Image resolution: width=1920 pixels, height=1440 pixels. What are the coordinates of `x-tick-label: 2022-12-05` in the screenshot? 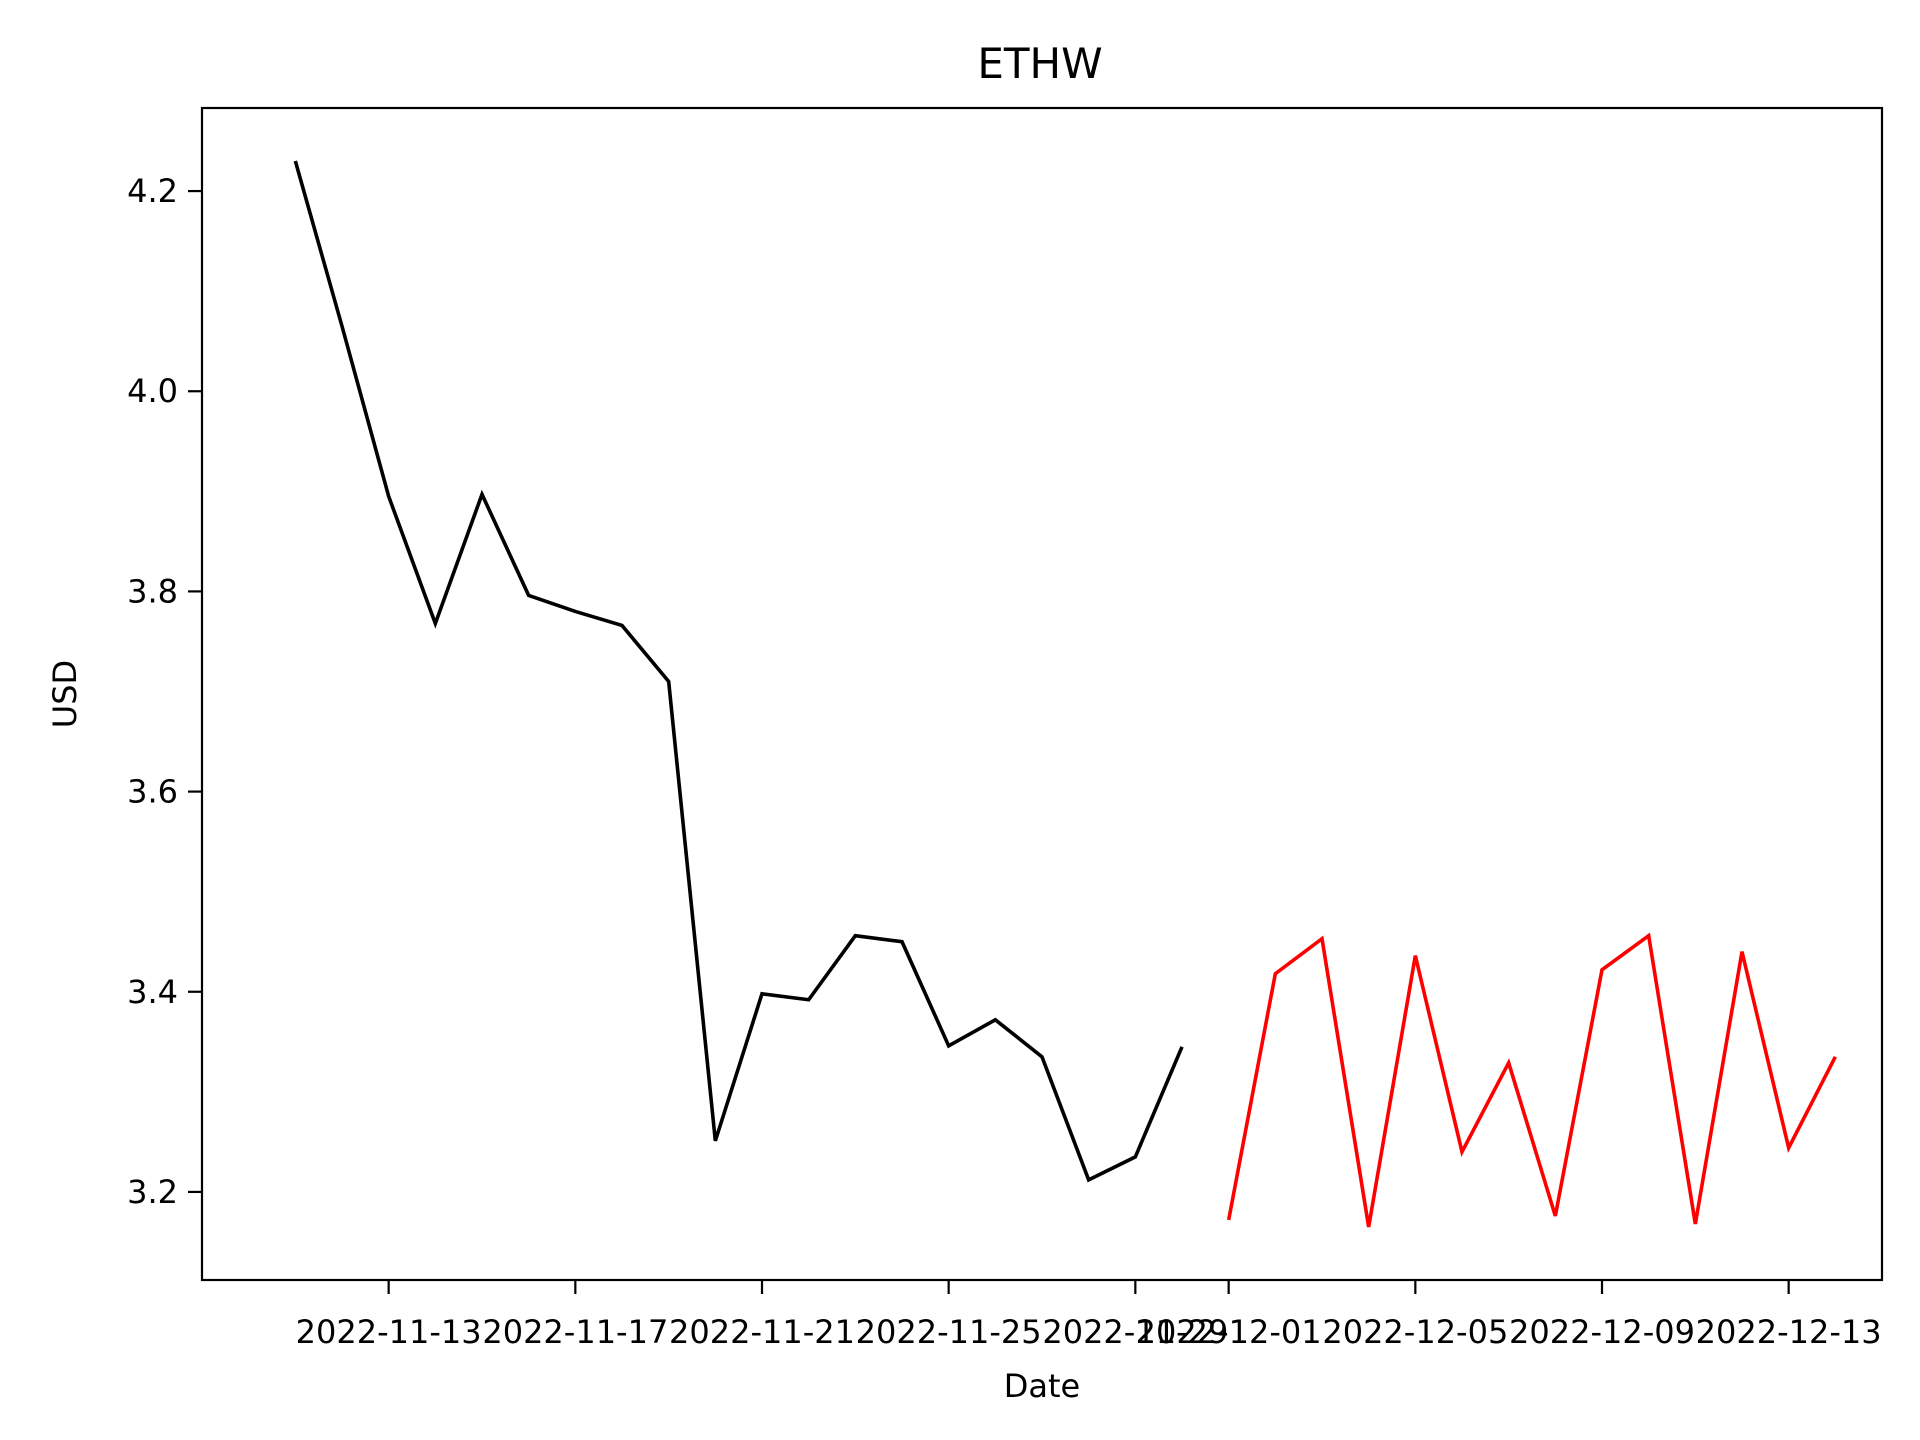 It's located at (1415, 1332).